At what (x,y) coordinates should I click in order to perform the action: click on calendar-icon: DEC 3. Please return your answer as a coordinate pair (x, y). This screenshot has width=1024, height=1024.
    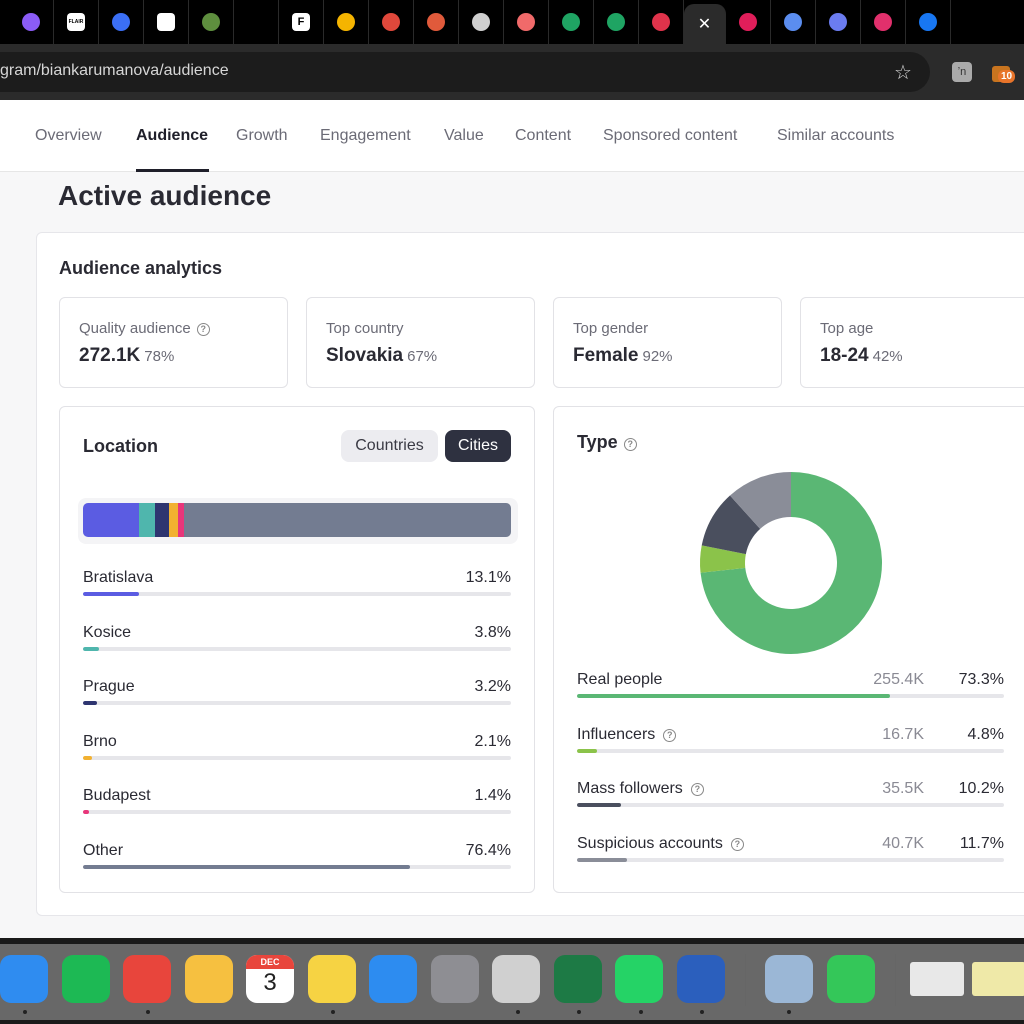
    Looking at the image, I should click on (270, 979).